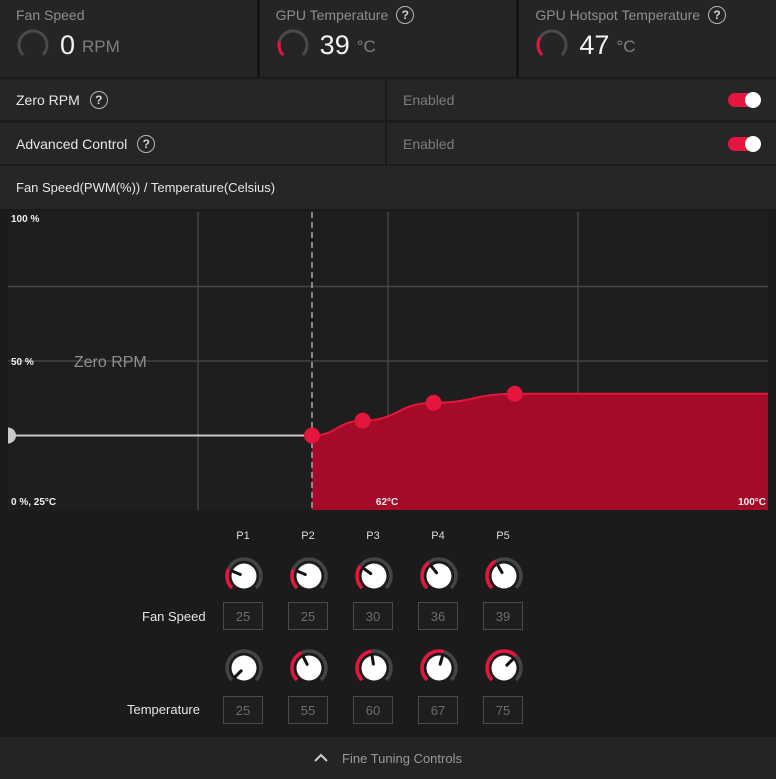 This screenshot has width=776, height=779. What do you see at coordinates (514, 393) in the screenshot?
I see `curve-point-p5` at bounding box center [514, 393].